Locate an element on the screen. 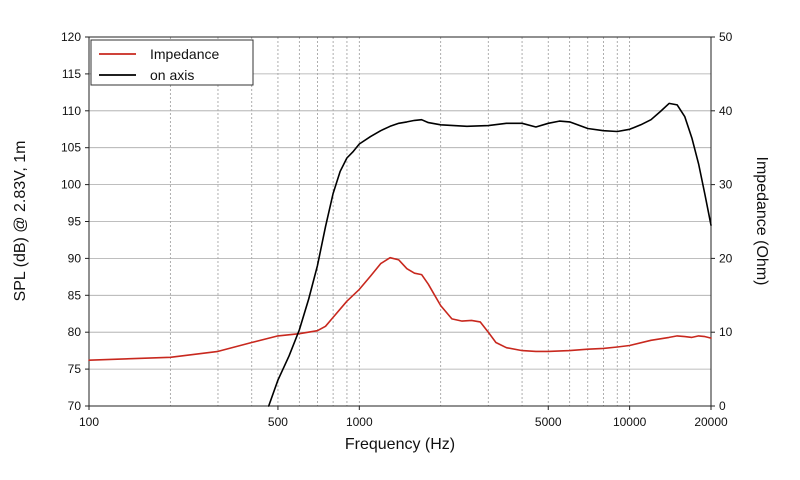  y-left-tick-label: 70 is located at coordinates (75, 406).